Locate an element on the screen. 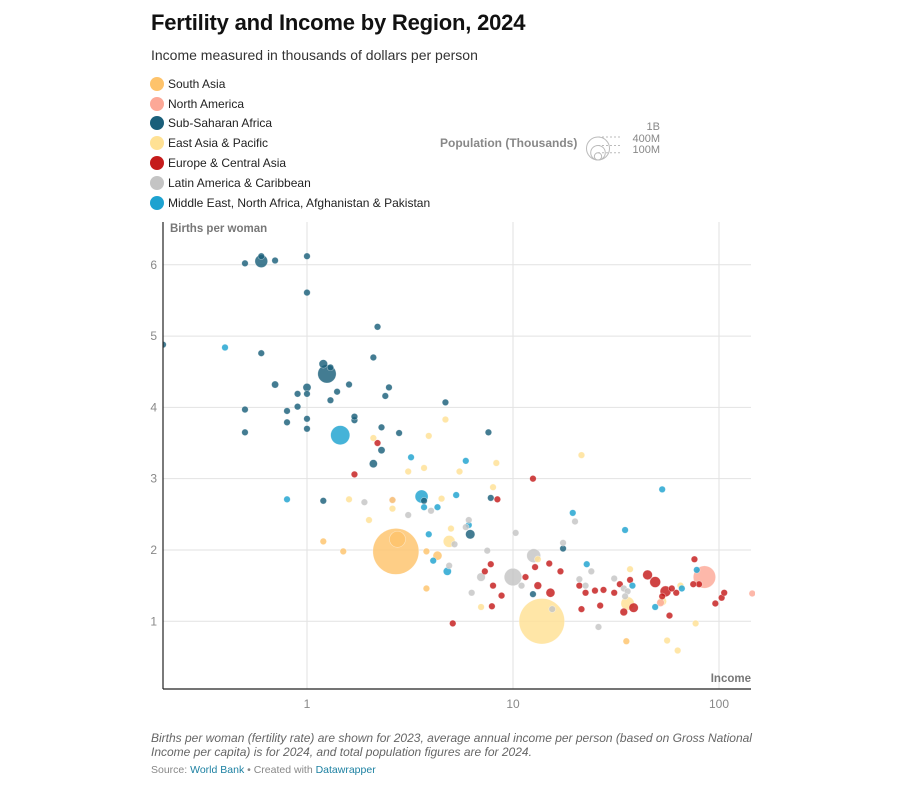 This screenshot has width=902, height=798. size-legend: Population (Thousands) 1B 400M 100M is located at coordinates (560, 144).